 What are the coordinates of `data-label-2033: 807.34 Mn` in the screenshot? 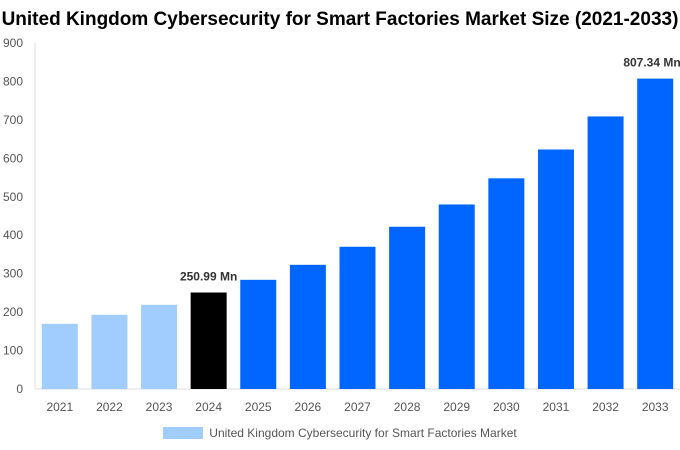 It's located at (651, 63).